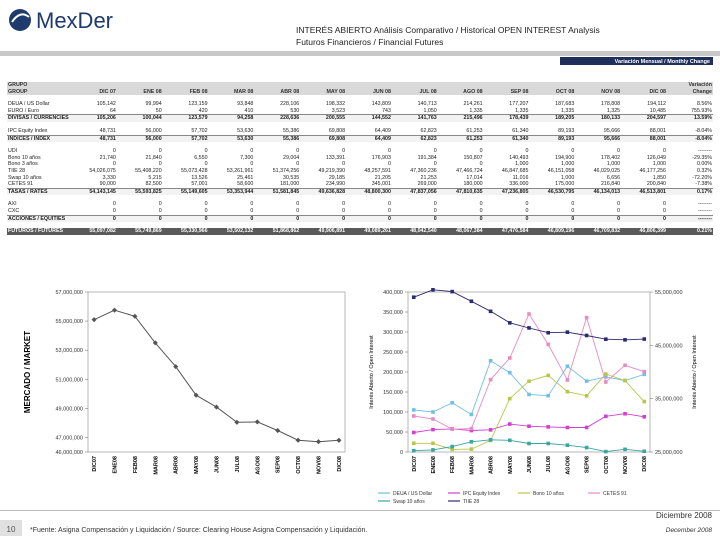 The image size is (720, 540). Describe the element at coordinates (409, 502) in the screenshot. I see `legend-label: Swap 10 años` at that location.